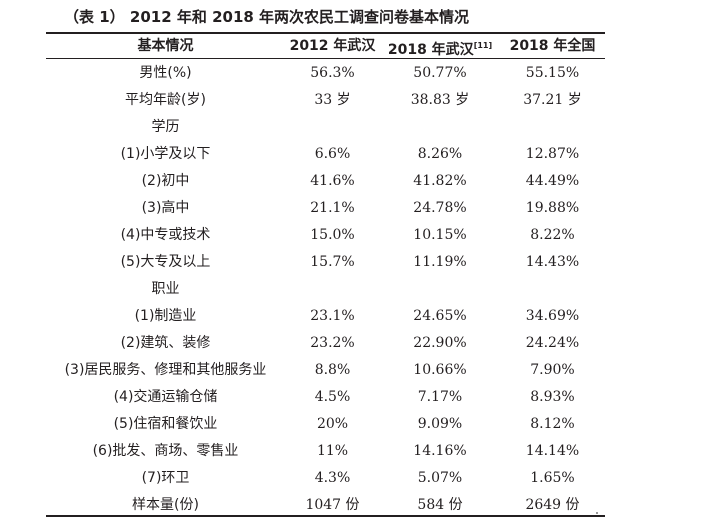 The height and width of the screenshot is (521, 703). Describe the element at coordinates (552, 397) in the screenshot. I see `value-2018-national: 8.93%` at that location.